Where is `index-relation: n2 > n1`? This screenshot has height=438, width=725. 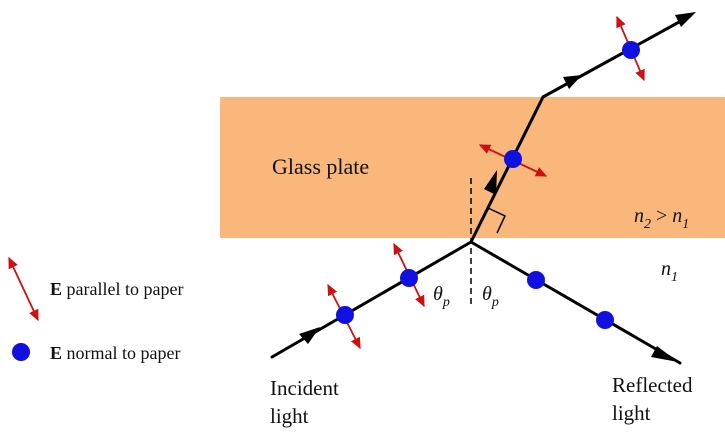 index-relation: n2 > n1 is located at coordinates (661, 218).